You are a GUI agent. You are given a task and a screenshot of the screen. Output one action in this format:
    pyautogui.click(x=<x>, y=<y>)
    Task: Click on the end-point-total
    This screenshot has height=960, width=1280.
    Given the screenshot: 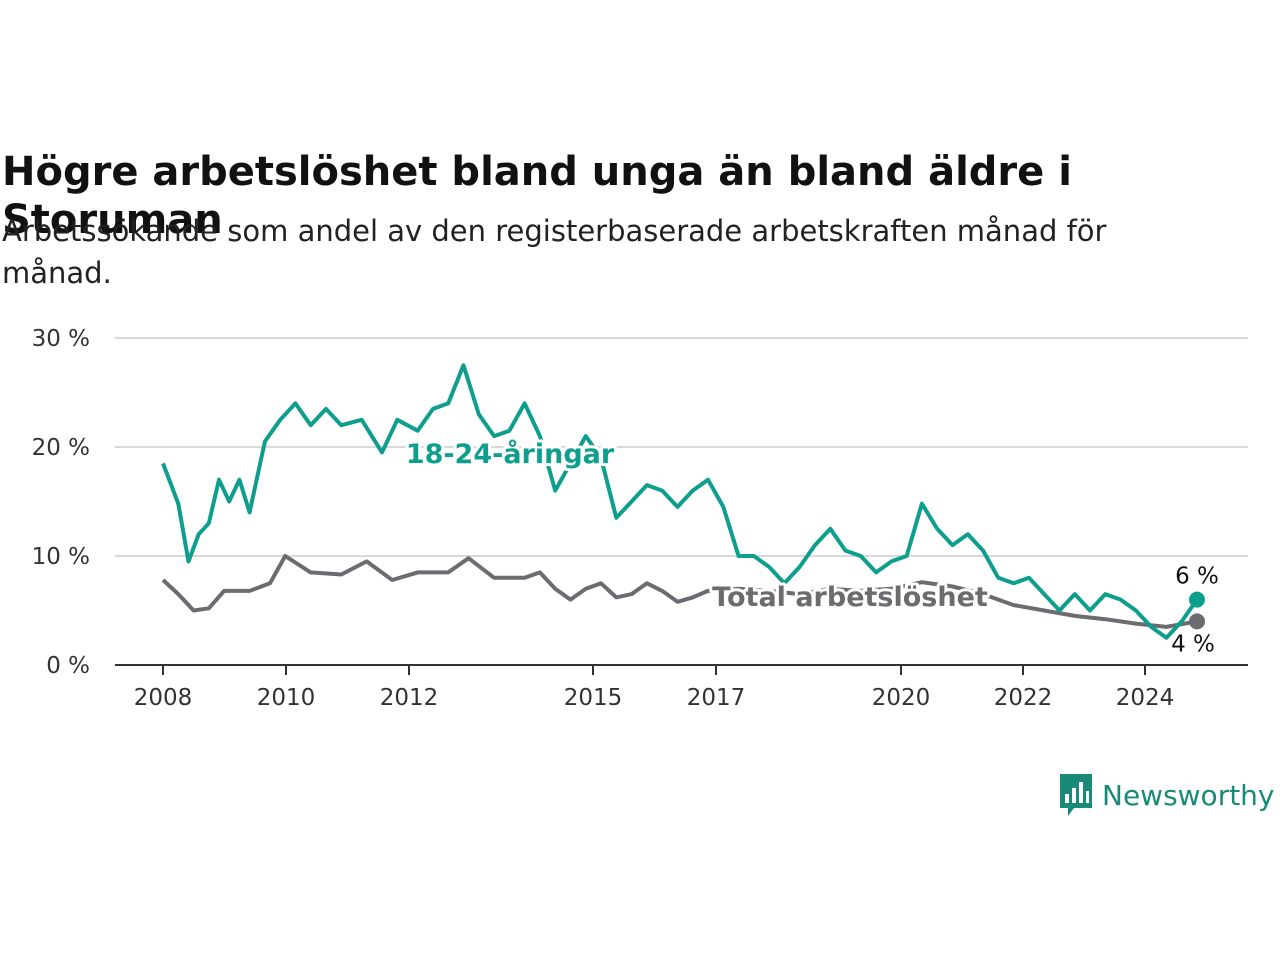 What is the action you would take?
    pyautogui.click(x=1197, y=621)
    